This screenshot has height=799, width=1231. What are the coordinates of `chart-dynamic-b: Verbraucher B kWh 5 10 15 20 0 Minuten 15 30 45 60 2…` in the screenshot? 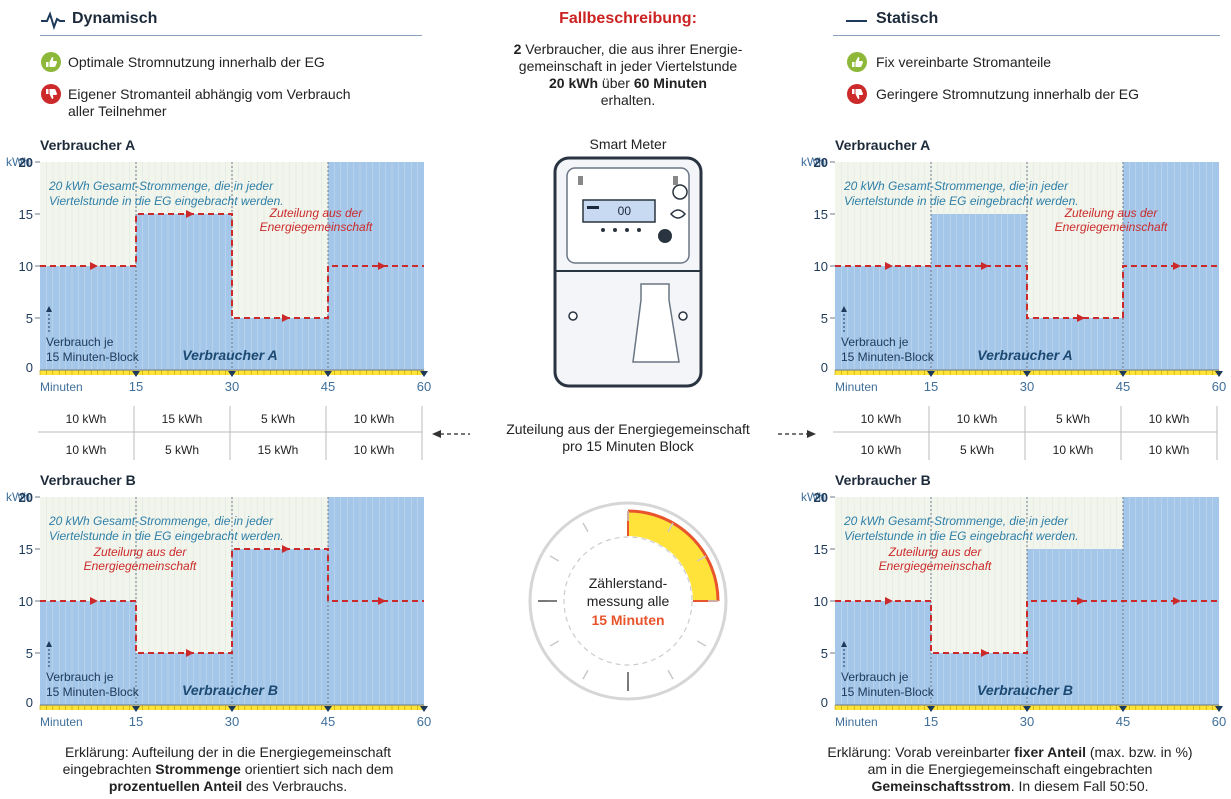 It's located at (218, 600).